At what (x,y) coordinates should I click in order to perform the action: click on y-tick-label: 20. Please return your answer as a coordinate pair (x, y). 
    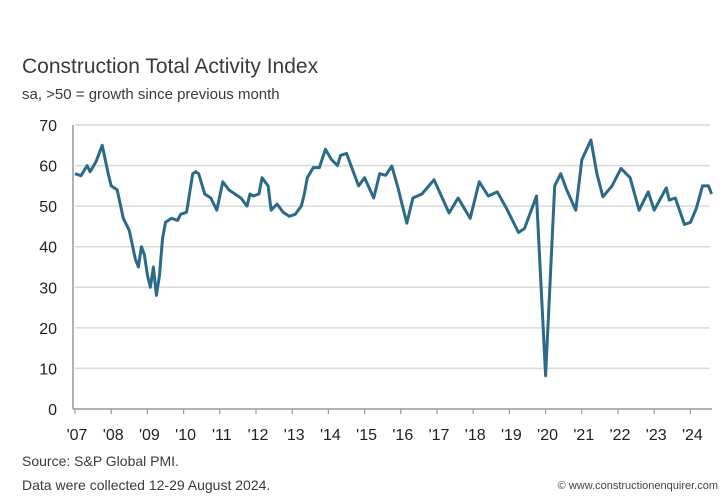
    Looking at the image, I should click on (48, 329).